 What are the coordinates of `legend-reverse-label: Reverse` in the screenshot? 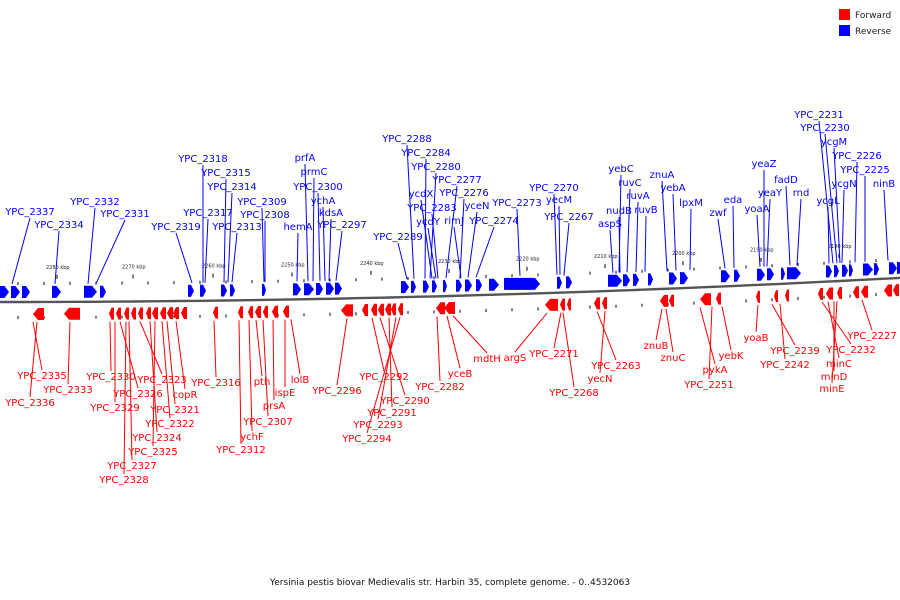 It's located at (873, 32).